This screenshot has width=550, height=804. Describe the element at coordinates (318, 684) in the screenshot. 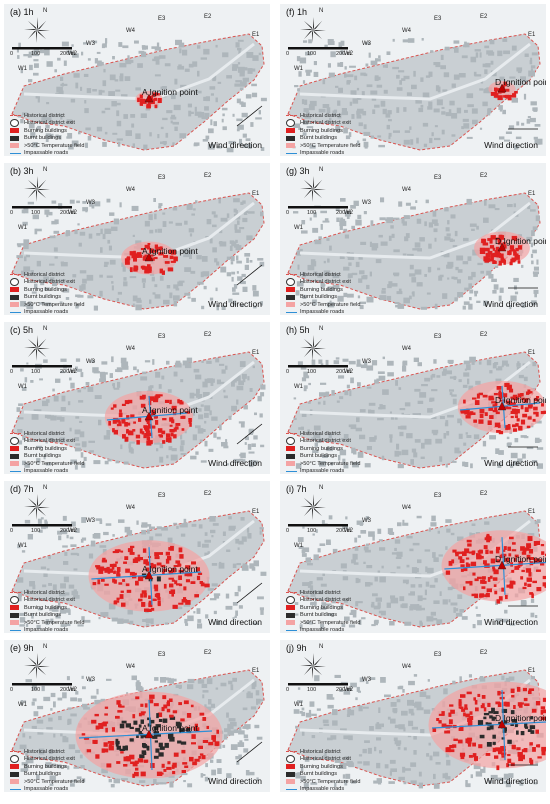

I see `scale-bar` at that location.